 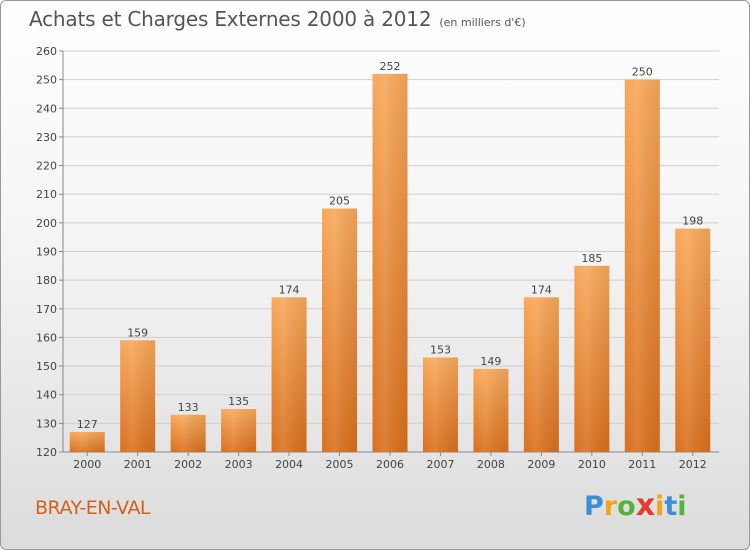 I want to click on x-tick-label-2007: 2007, so click(x=440, y=464).